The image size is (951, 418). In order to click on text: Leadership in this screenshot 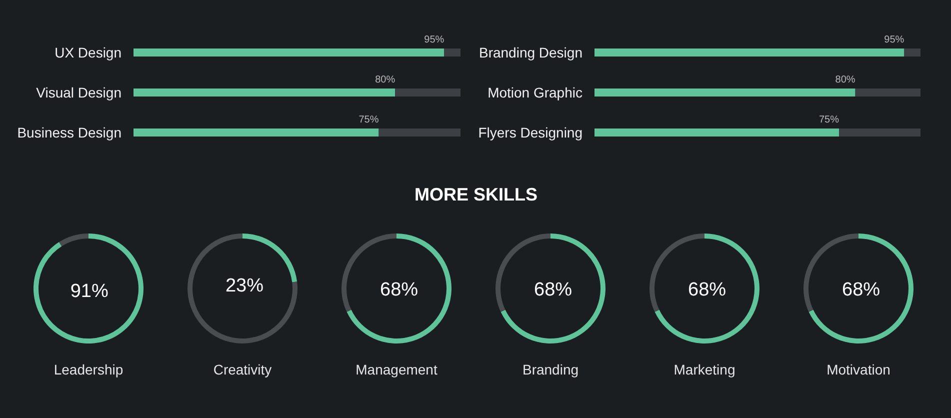, I will do `click(89, 370)`.